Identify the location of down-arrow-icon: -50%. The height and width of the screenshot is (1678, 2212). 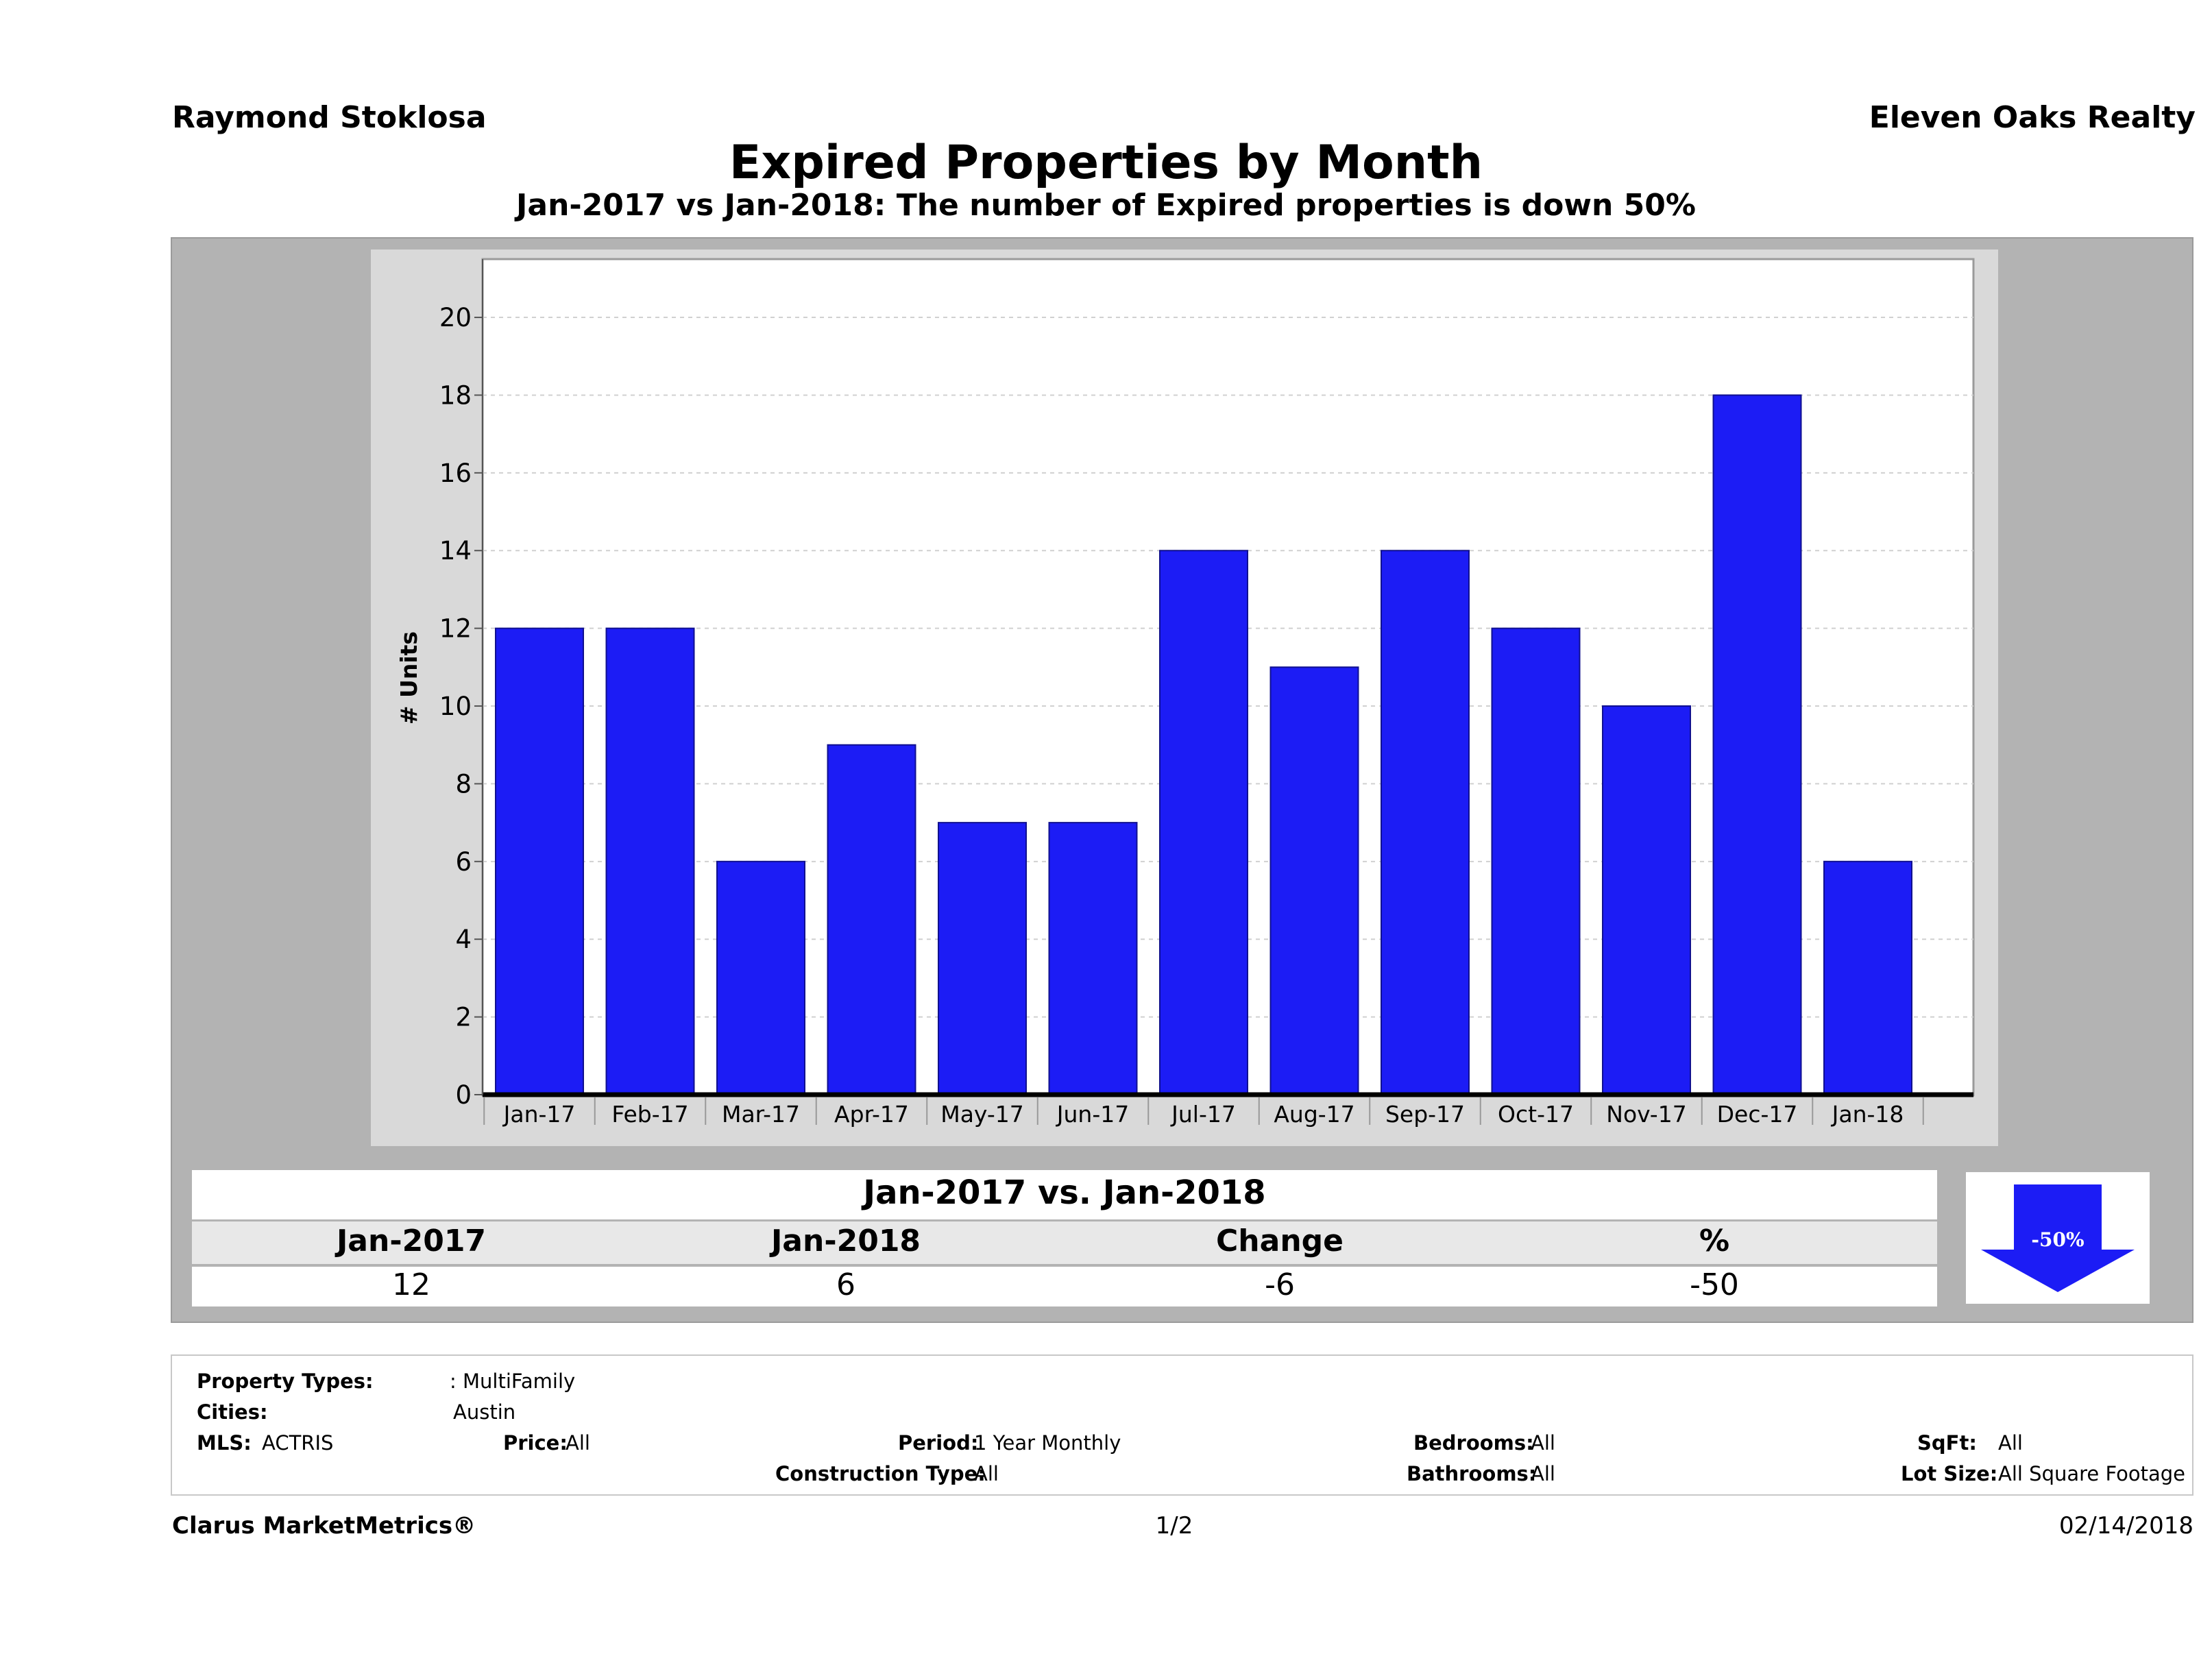
(2058, 1238).